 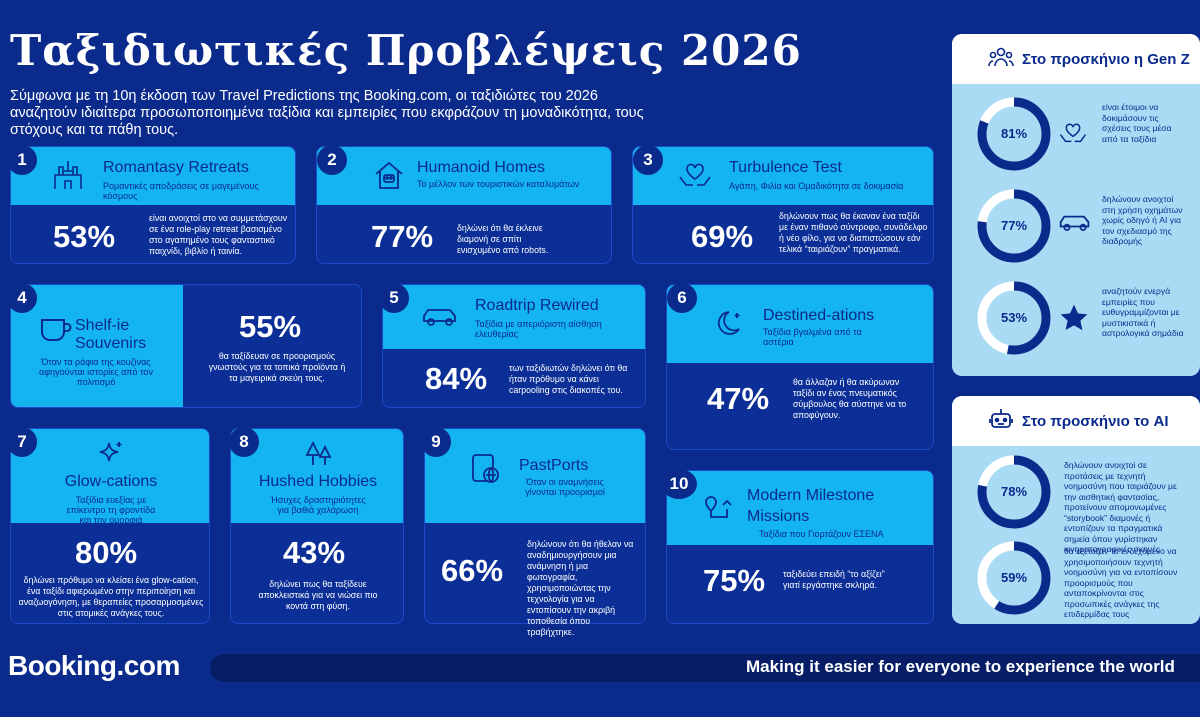 I want to click on trend-percentage: 66%, so click(x=472, y=570).